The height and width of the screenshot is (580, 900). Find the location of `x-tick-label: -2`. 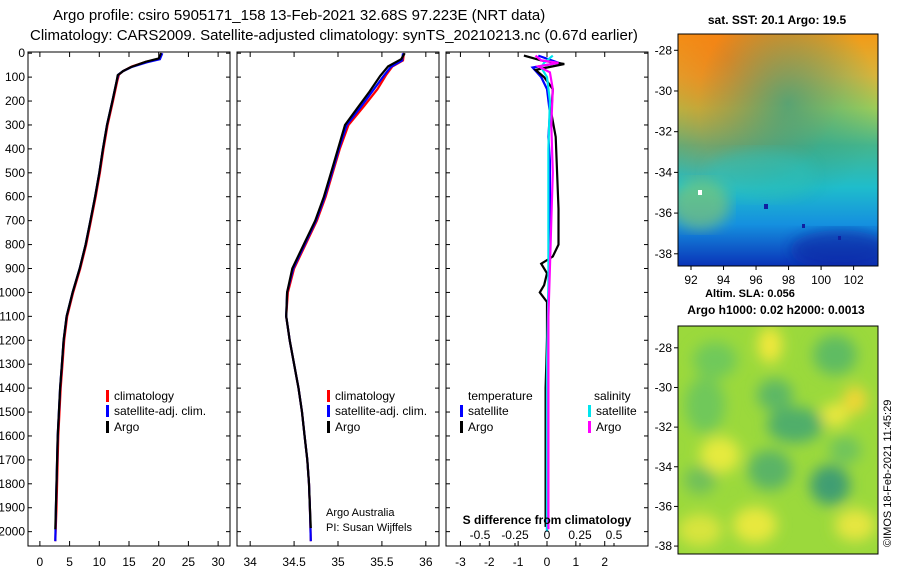

x-tick-label: -2 is located at coordinates (489, 562).